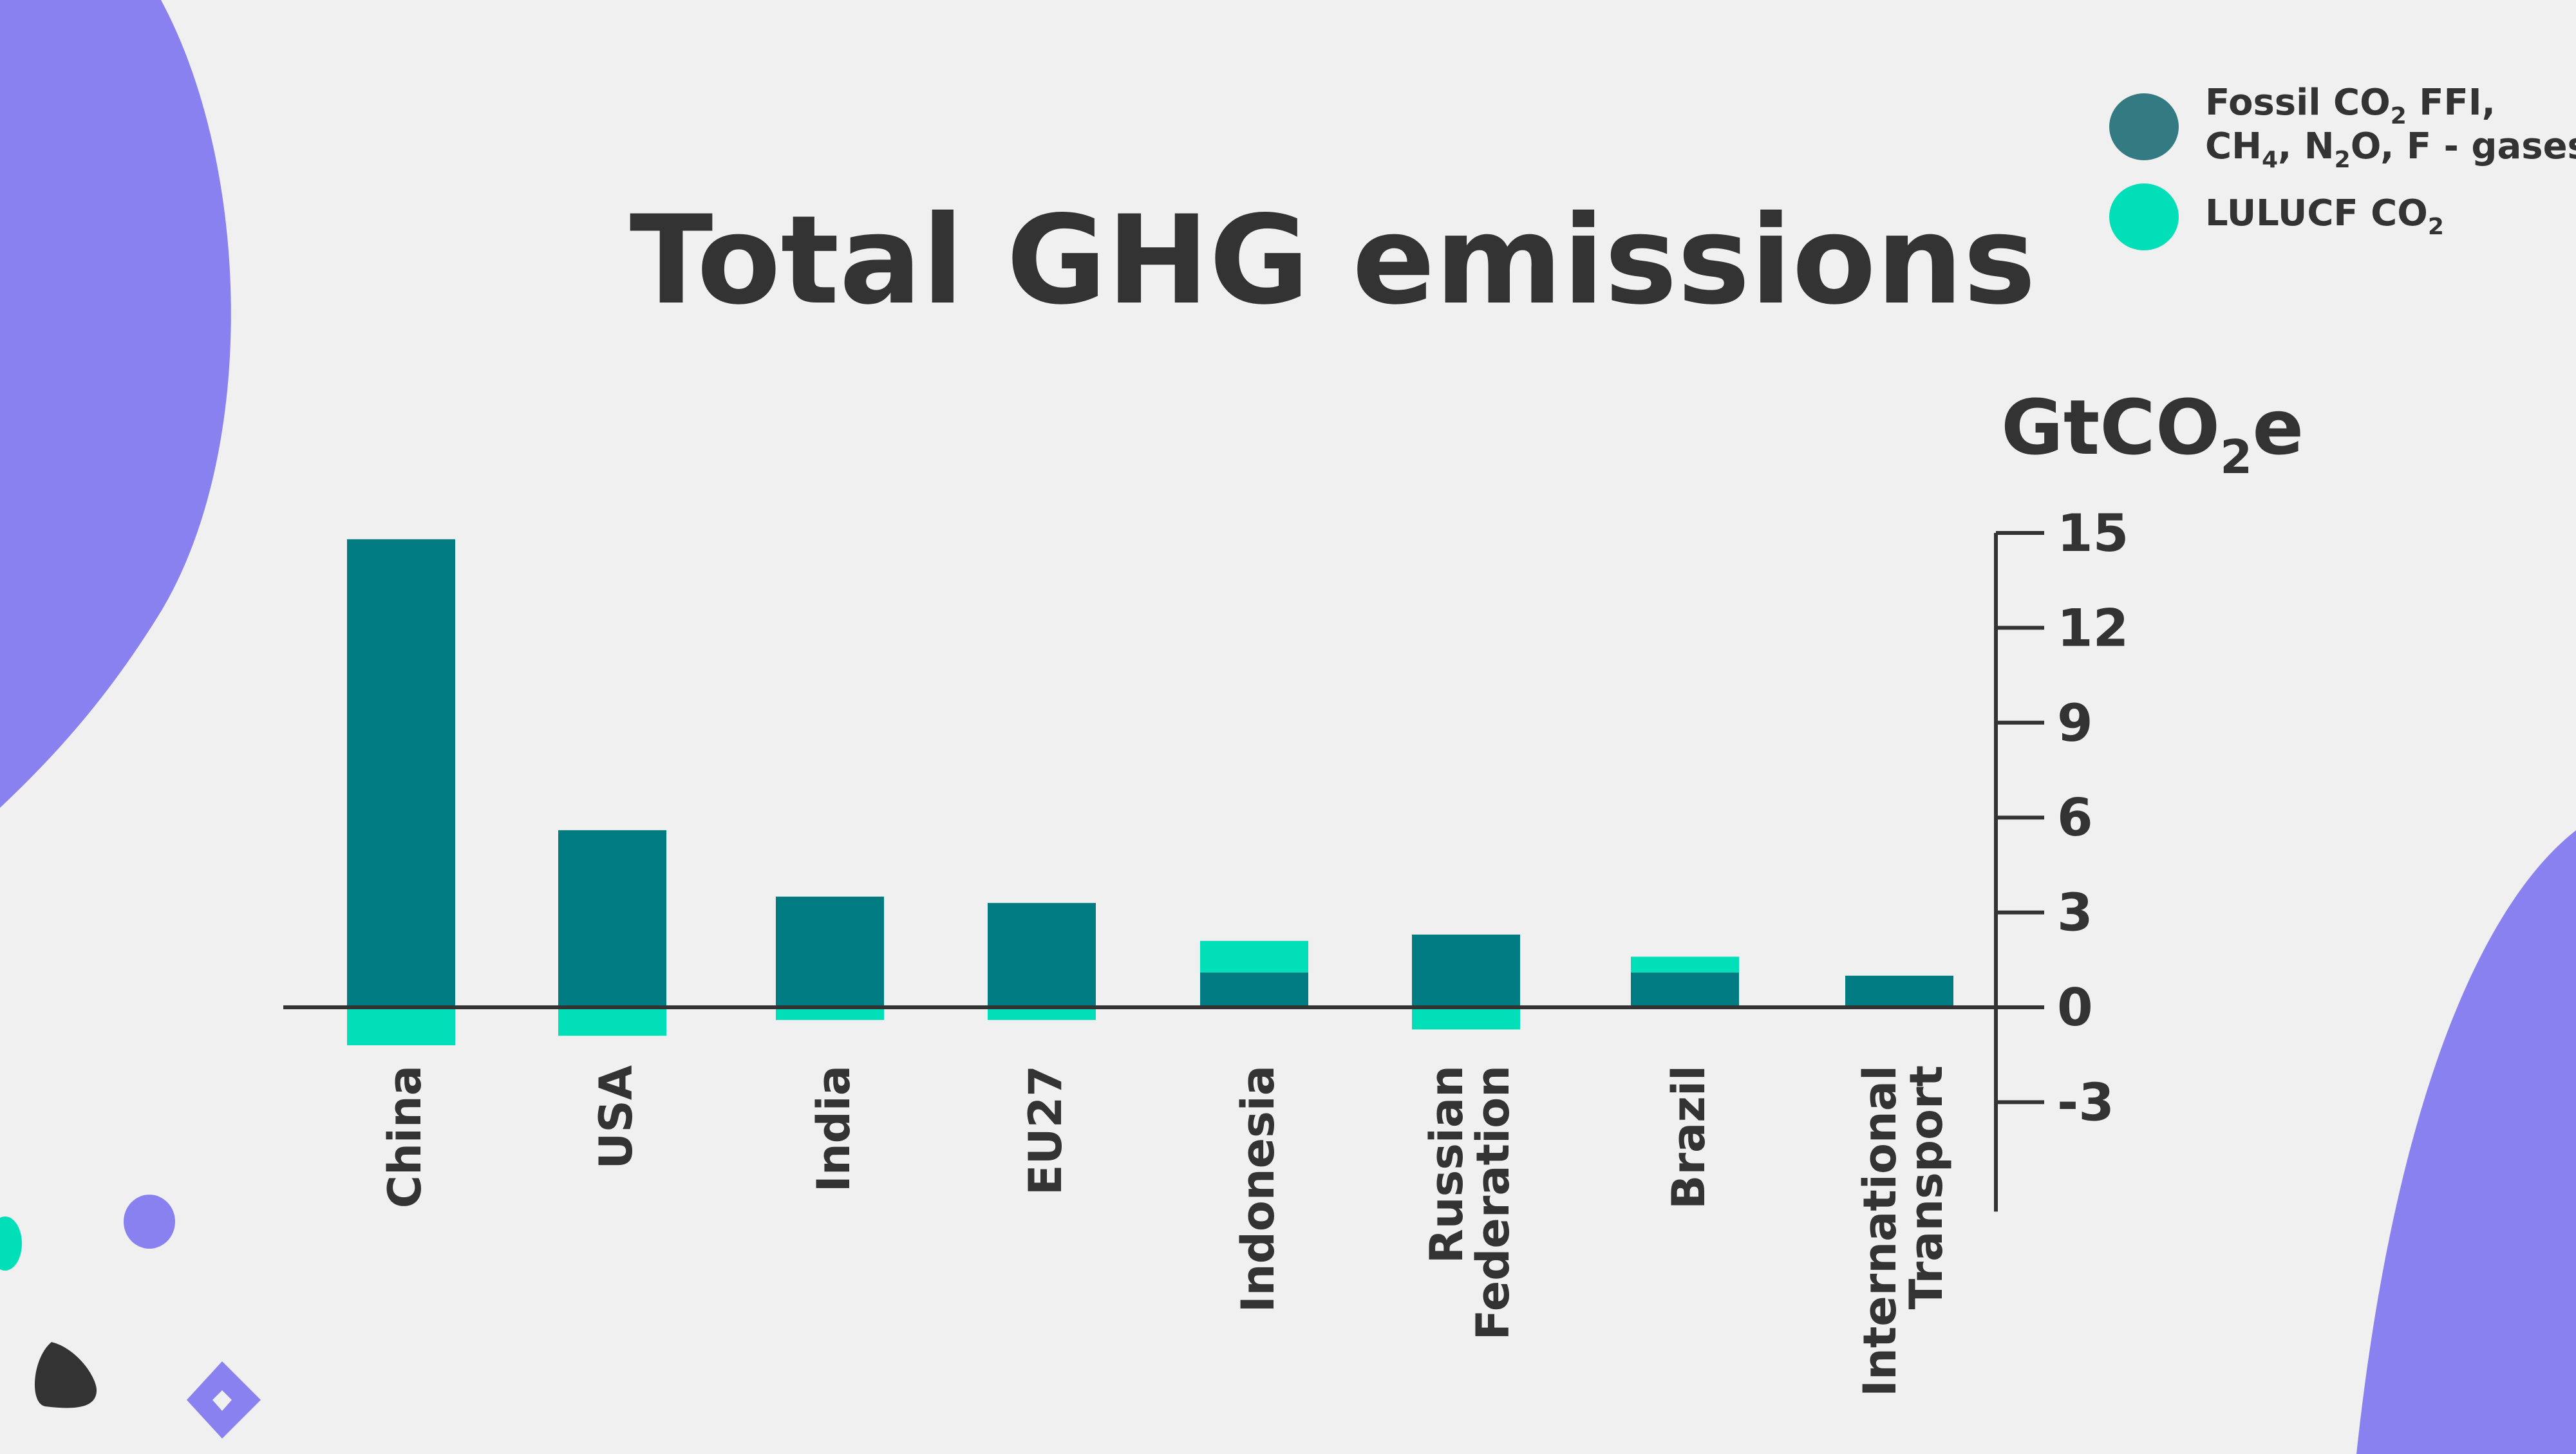 Image resolution: width=2576 pixels, height=1454 pixels. I want to click on y-tick-label: 9, so click(2075, 723).